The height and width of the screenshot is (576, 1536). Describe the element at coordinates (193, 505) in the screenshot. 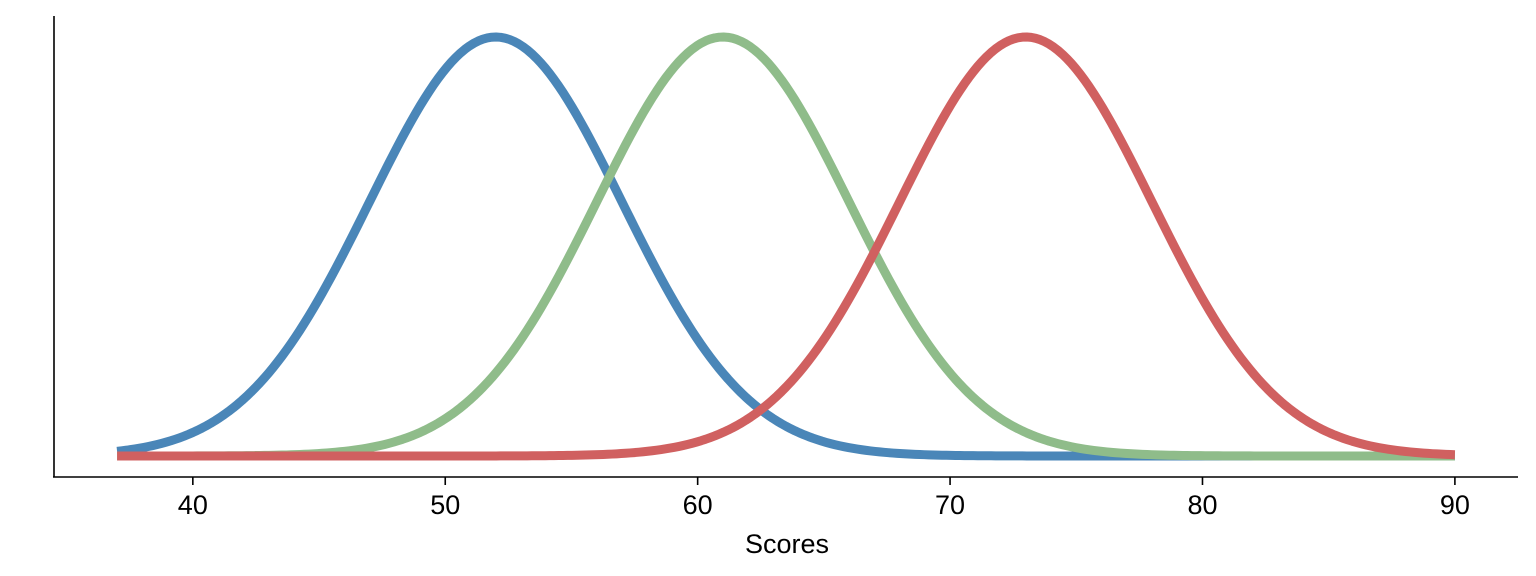

I see `x-tick-label-40: 40` at that location.